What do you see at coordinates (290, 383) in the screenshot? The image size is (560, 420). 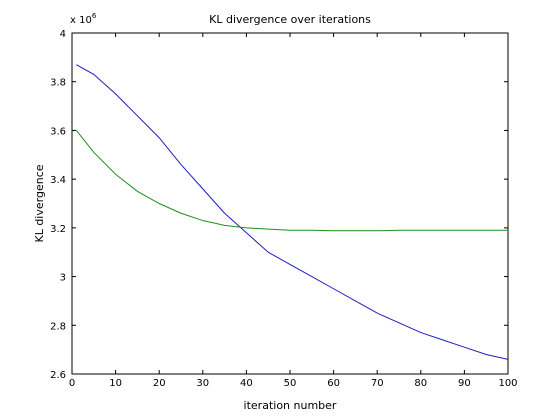 I see `x-tick-label: 50` at bounding box center [290, 383].